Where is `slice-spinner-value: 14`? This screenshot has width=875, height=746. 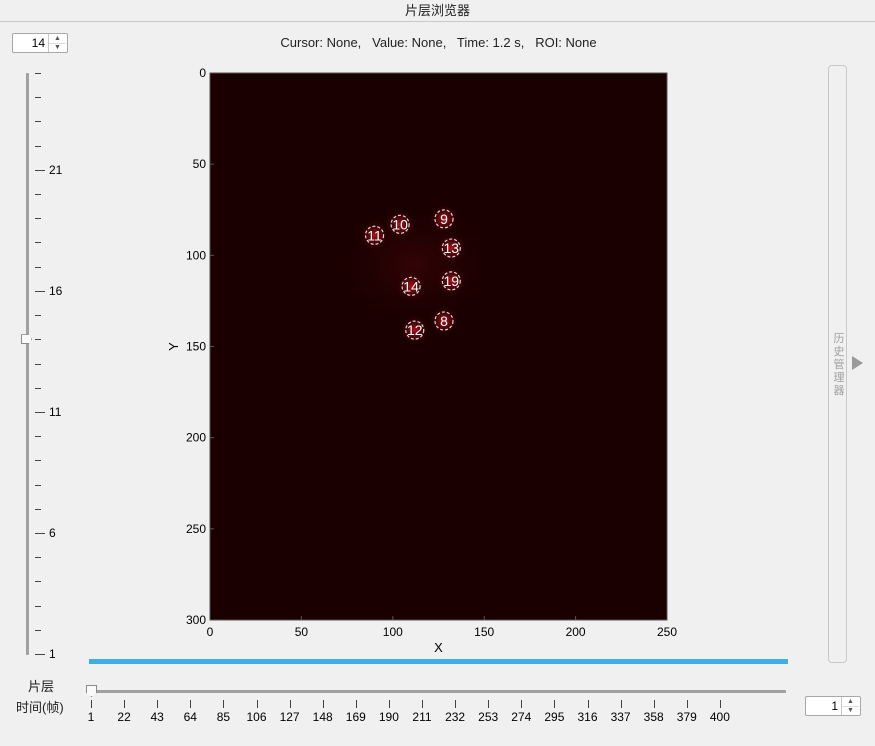 slice-spinner-value: 14 is located at coordinates (38, 43).